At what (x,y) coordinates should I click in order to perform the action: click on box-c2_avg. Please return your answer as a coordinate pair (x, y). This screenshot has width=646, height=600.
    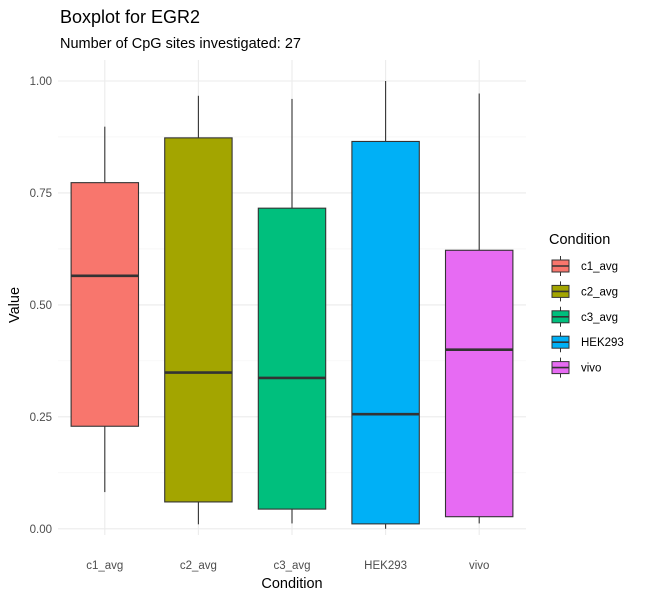
    Looking at the image, I should click on (198, 310).